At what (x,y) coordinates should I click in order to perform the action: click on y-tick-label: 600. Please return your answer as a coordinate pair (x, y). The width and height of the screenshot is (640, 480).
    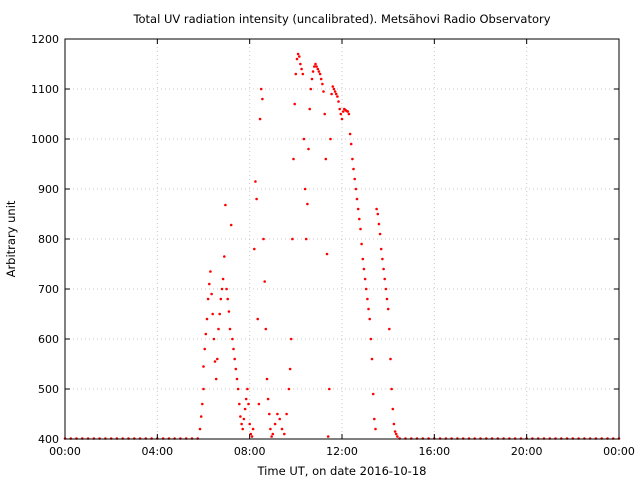
    Looking at the image, I should click on (48, 339).